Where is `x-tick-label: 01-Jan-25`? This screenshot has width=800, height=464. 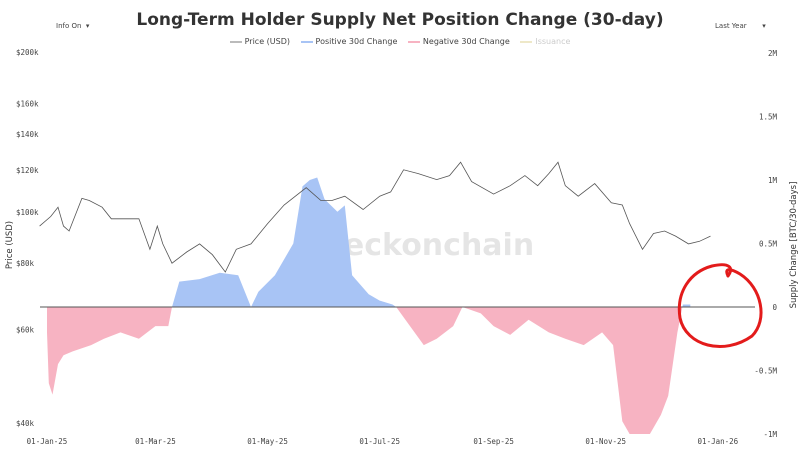 x-tick-label: 01-Jan-25 is located at coordinates (47, 441).